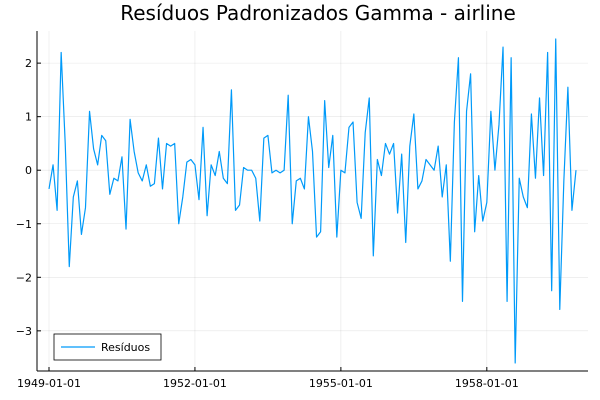 Image resolution: width=600 pixels, height=400 pixels. What do you see at coordinates (195, 383) in the screenshot?
I see `x-tick-label: 1952-01-01` at bounding box center [195, 383].